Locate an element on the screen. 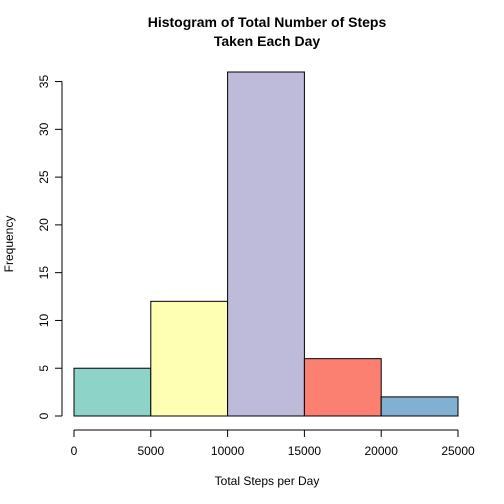 Image resolution: width=504 pixels, height=504 pixels. y-axis: 0 5 10 15 20 25 30 35 is located at coordinates (50, 247).